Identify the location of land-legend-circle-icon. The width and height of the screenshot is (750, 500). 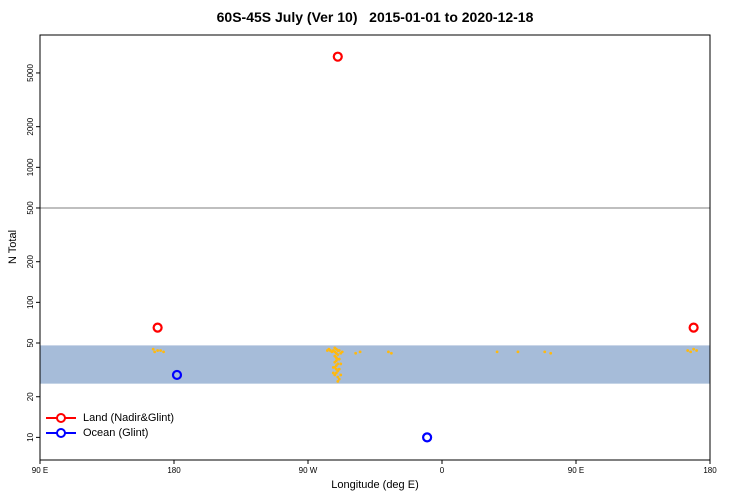
(61, 417).